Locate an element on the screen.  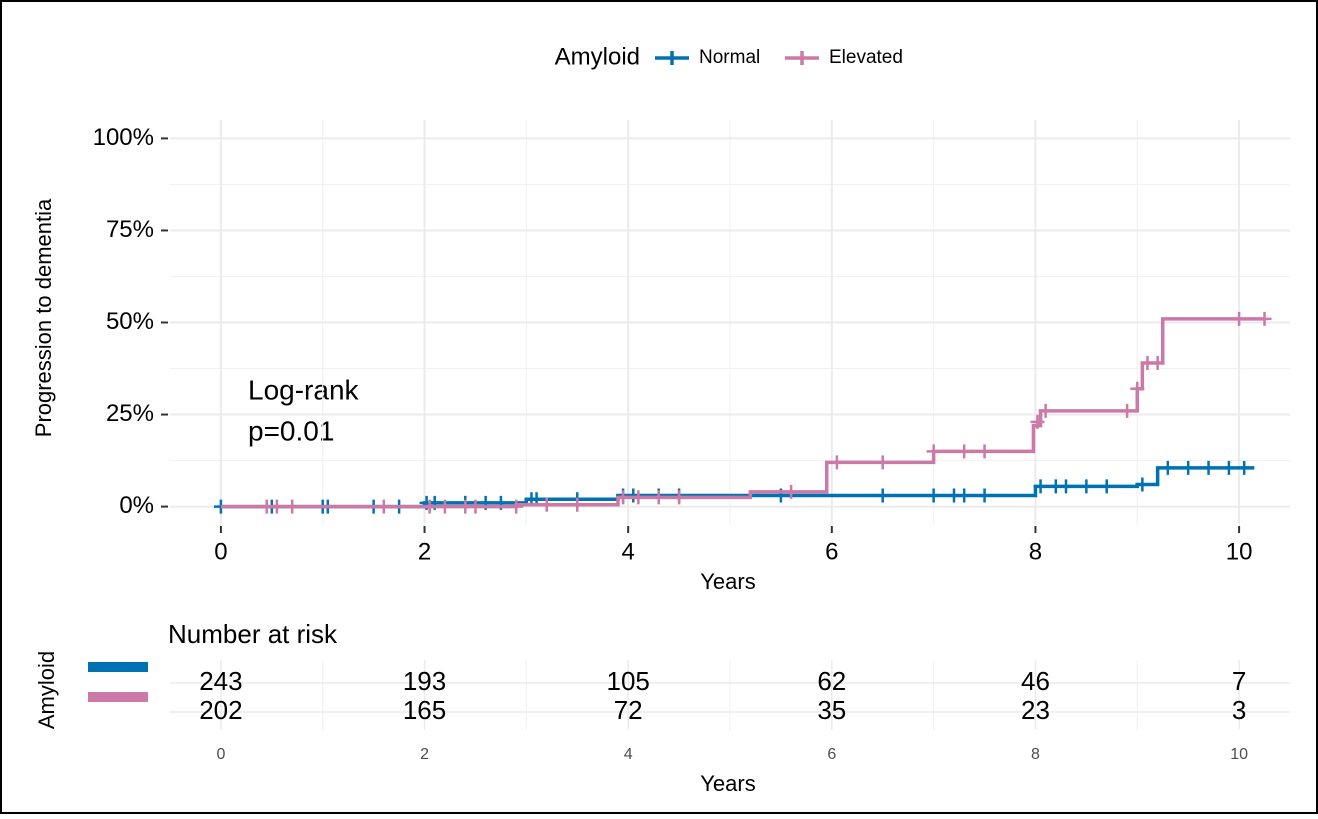
risk-count: 35 is located at coordinates (831, 710).